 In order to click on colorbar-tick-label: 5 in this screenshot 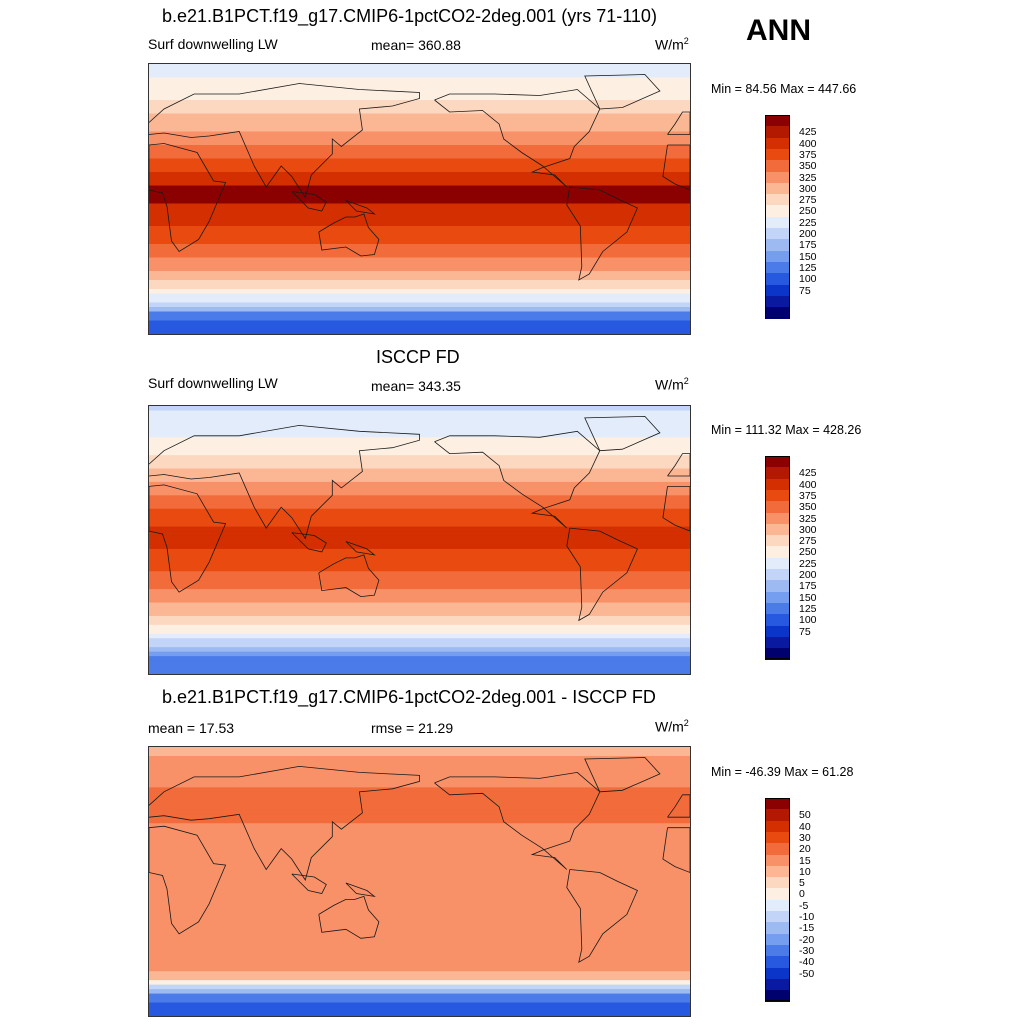, I will do `click(802, 883)`.